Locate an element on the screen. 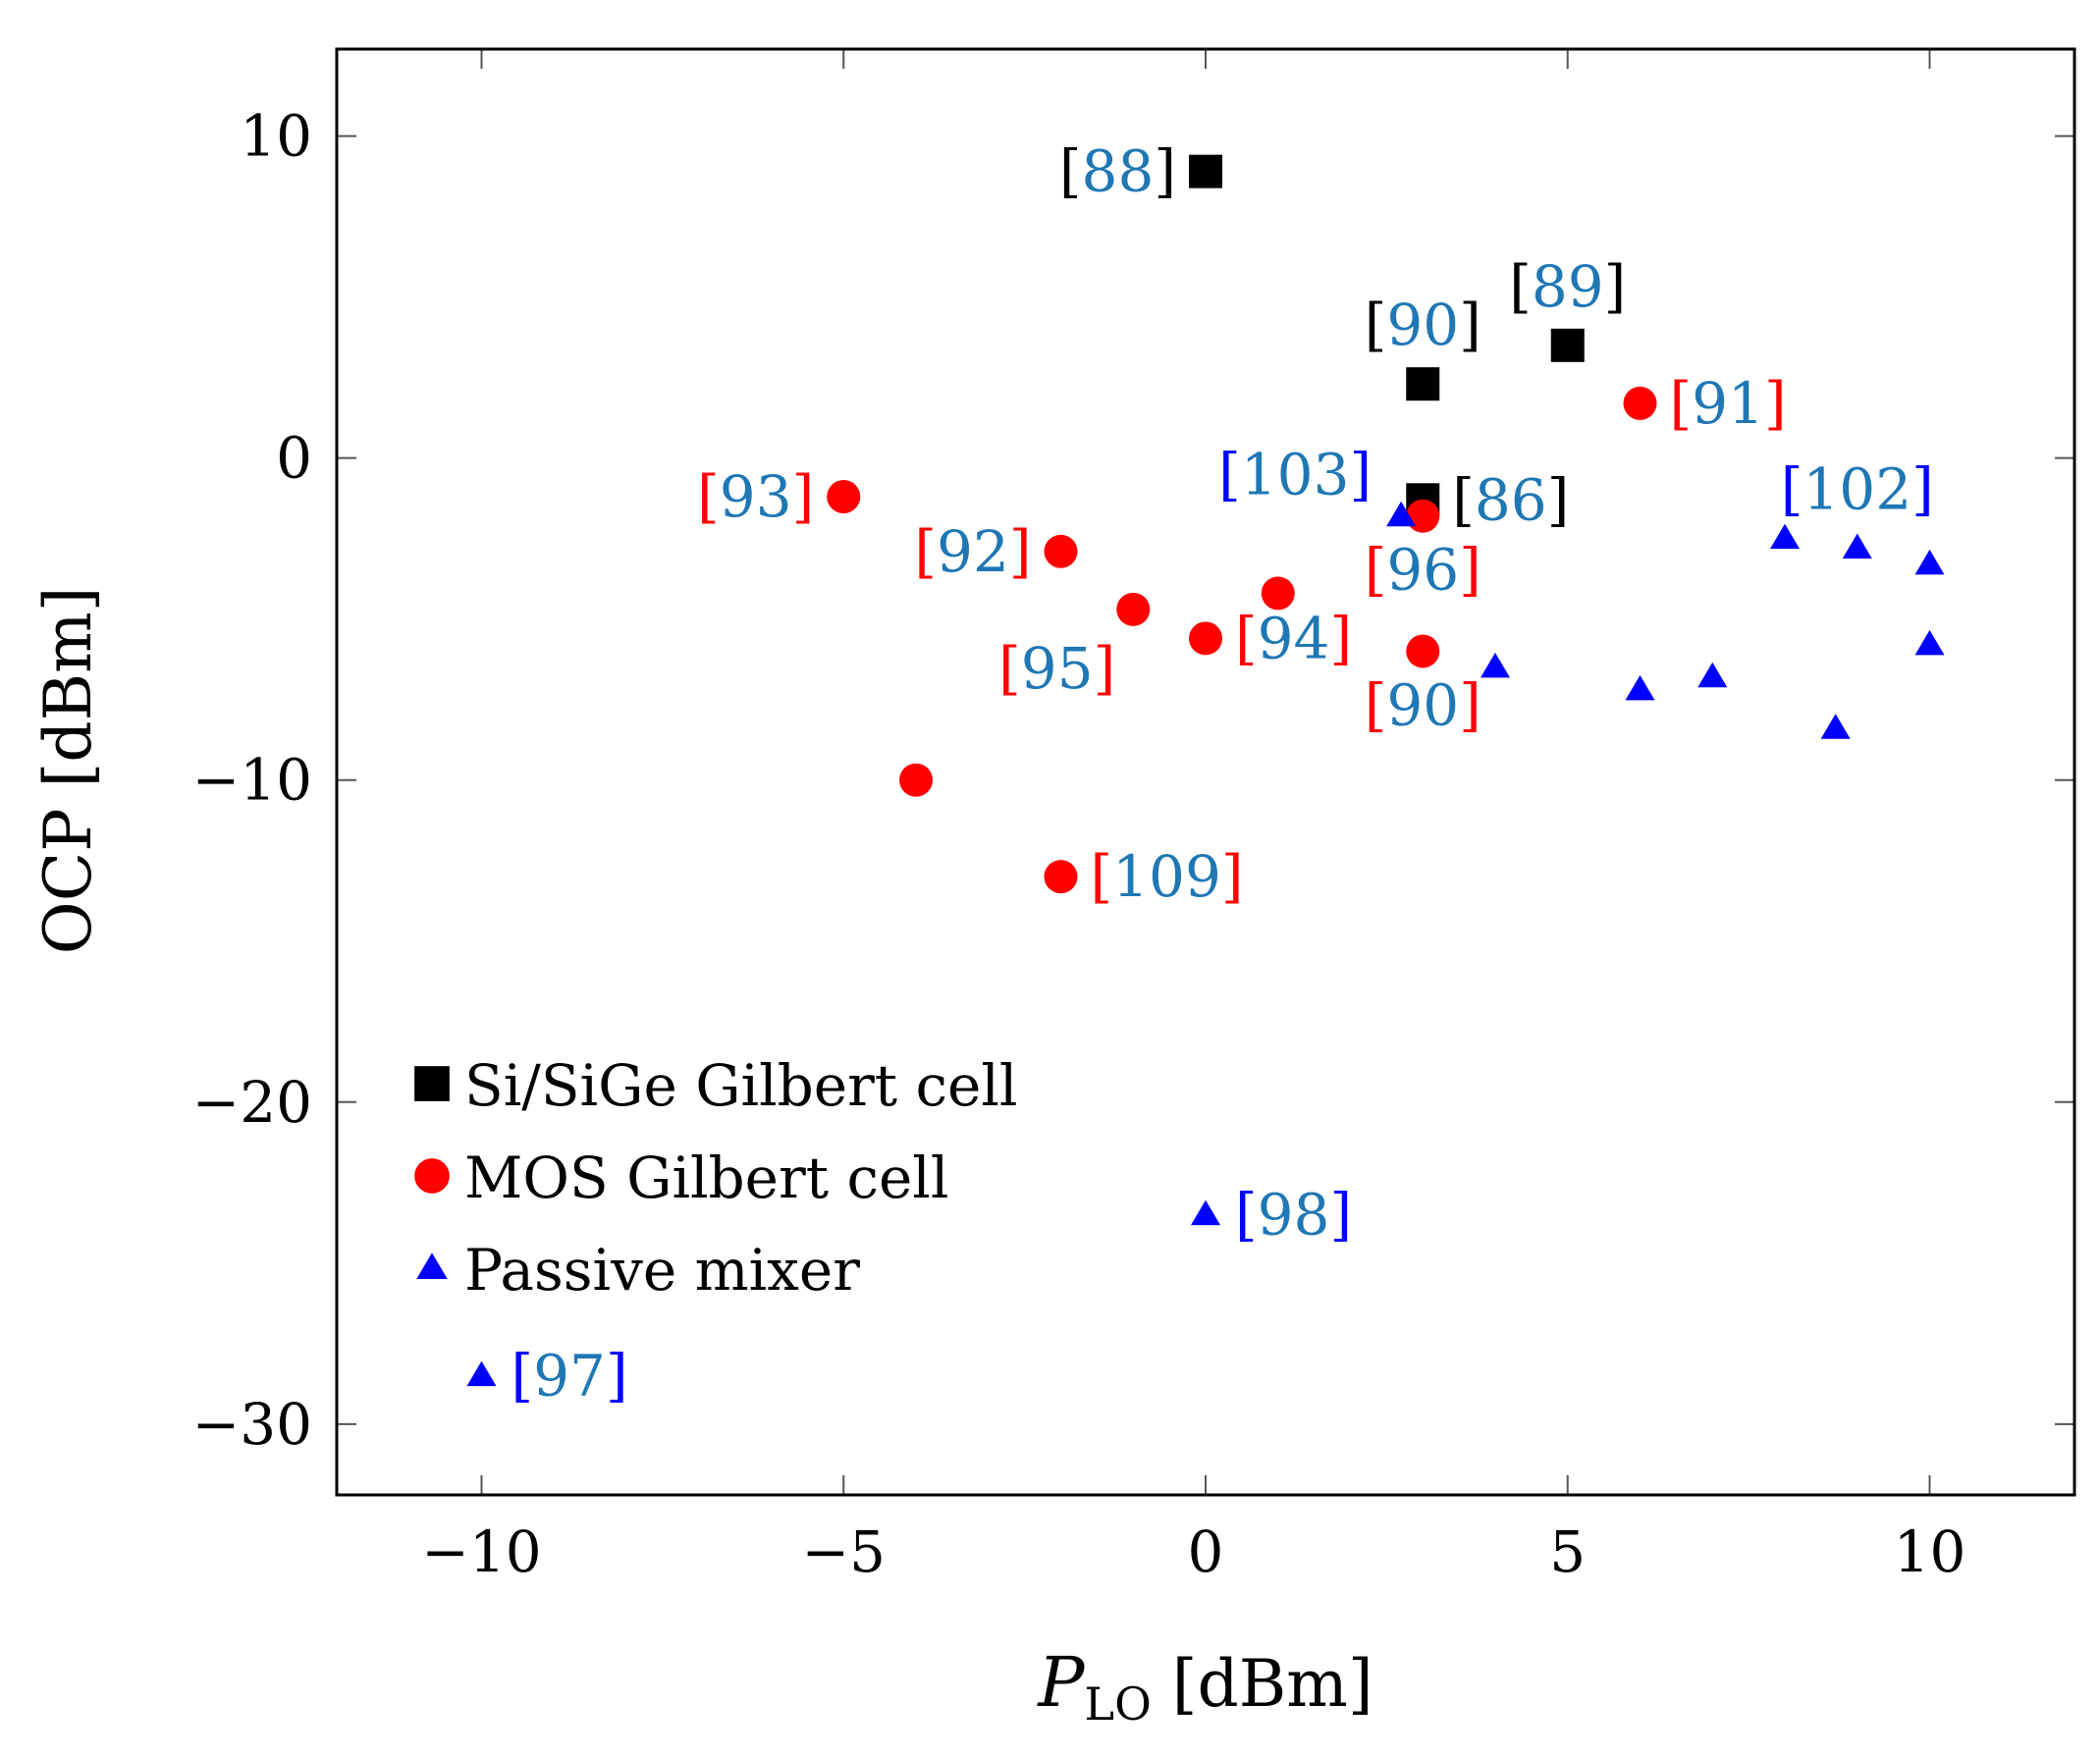 This screenshot has width=2100, height=1757. citation-label: [103] is located at coordinates (1295, 475).